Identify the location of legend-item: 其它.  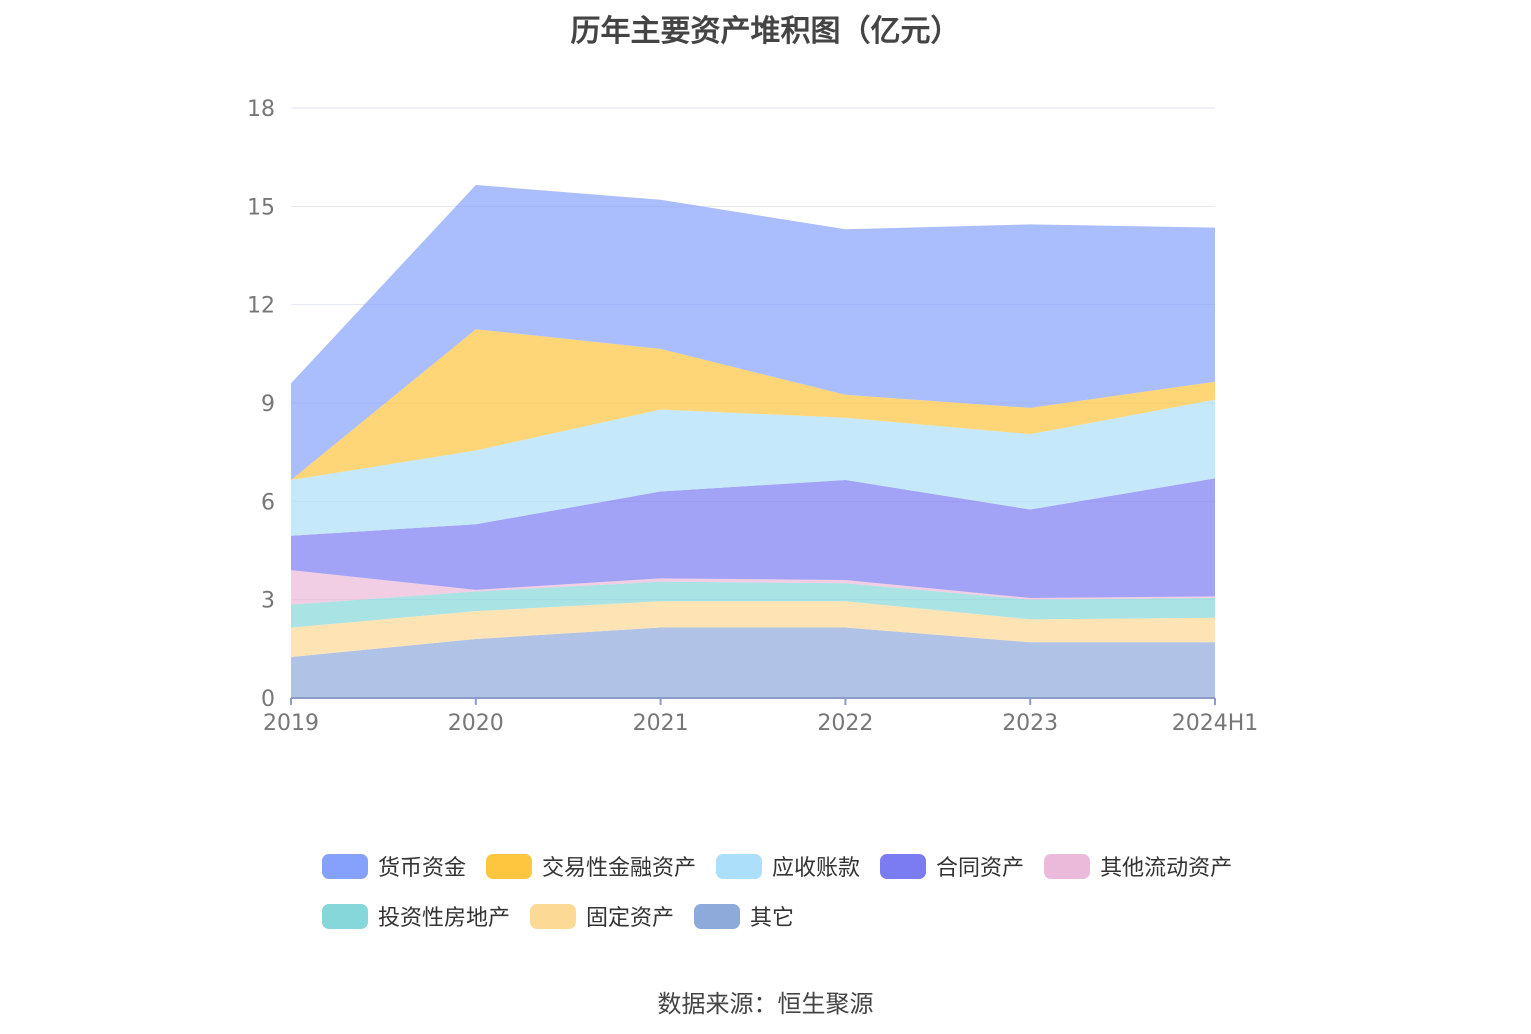
(744, 916).